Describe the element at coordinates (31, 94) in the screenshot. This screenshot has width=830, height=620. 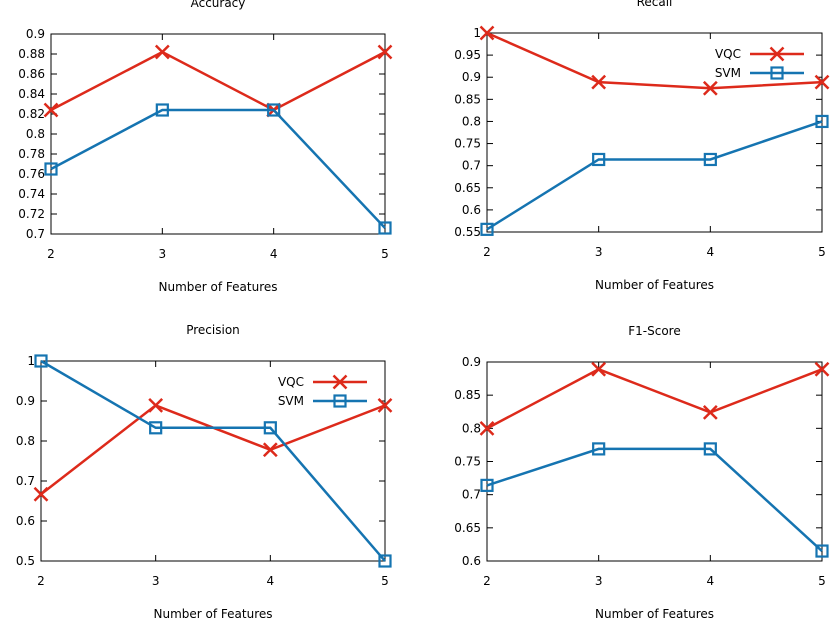
I see `y-tick-label: 0.84` at that location.